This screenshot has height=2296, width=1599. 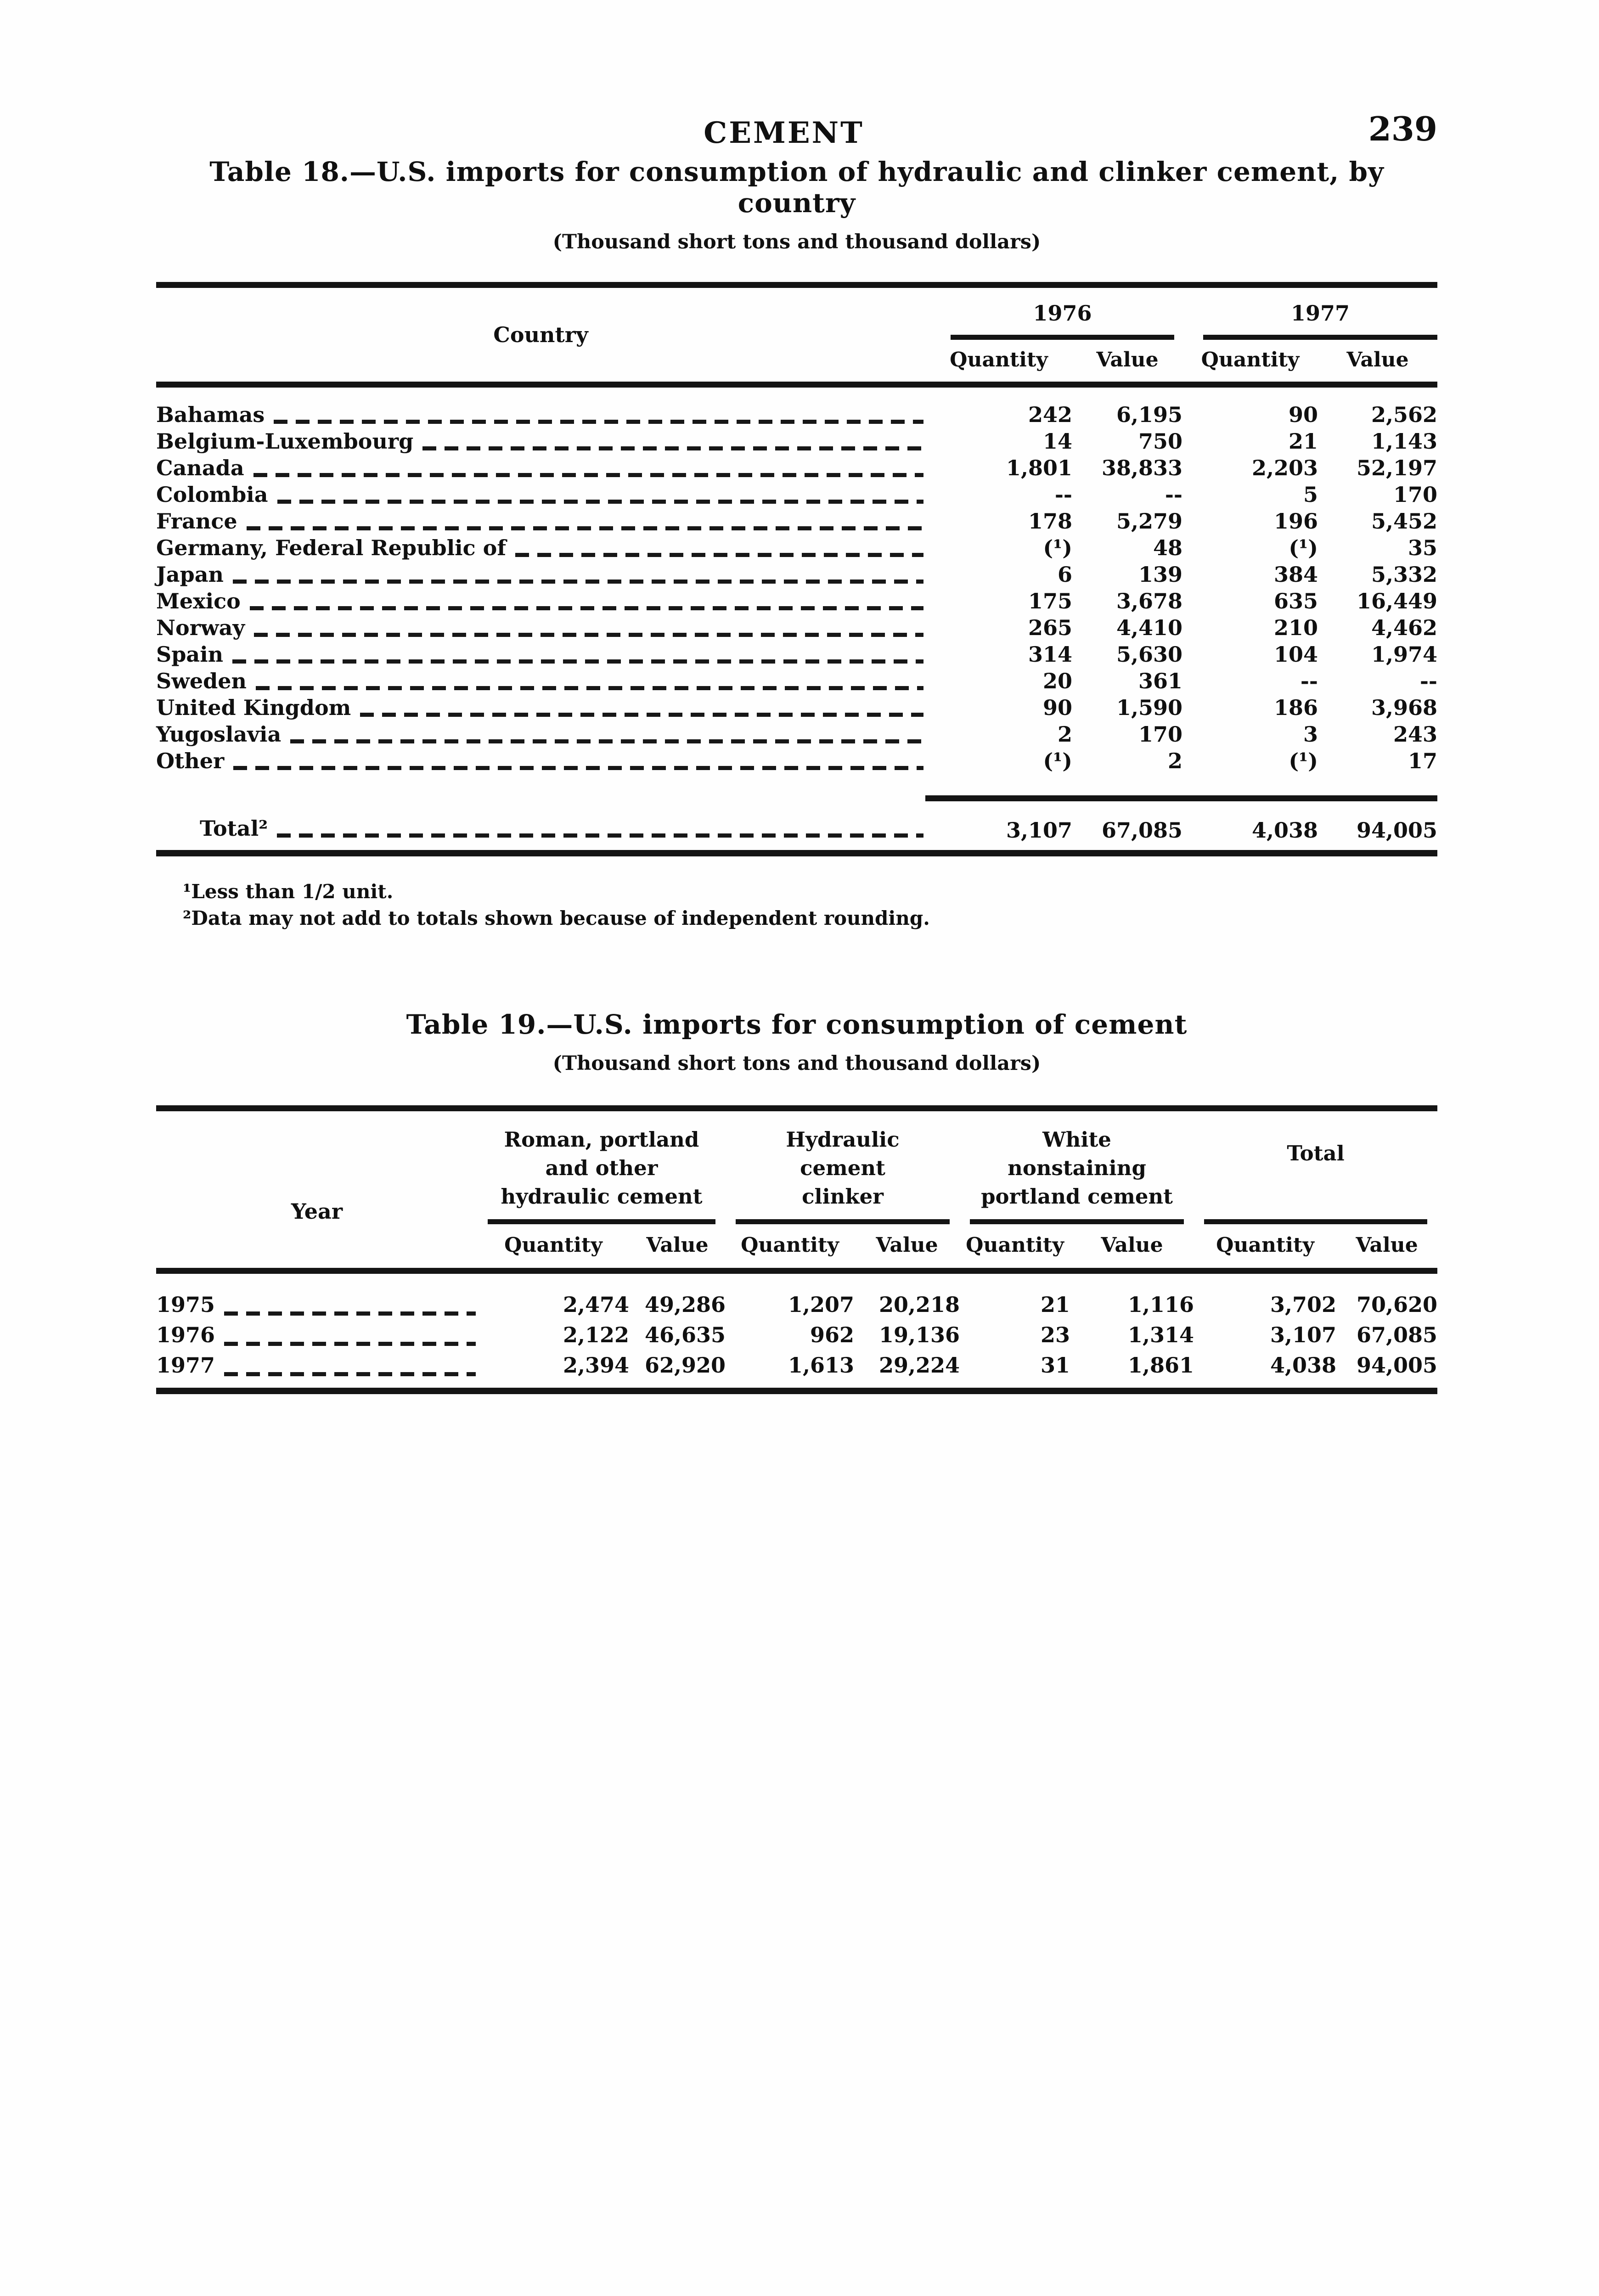 I want to click on table18-subheader-value-1977: Value, so click(x=1377, y=360).